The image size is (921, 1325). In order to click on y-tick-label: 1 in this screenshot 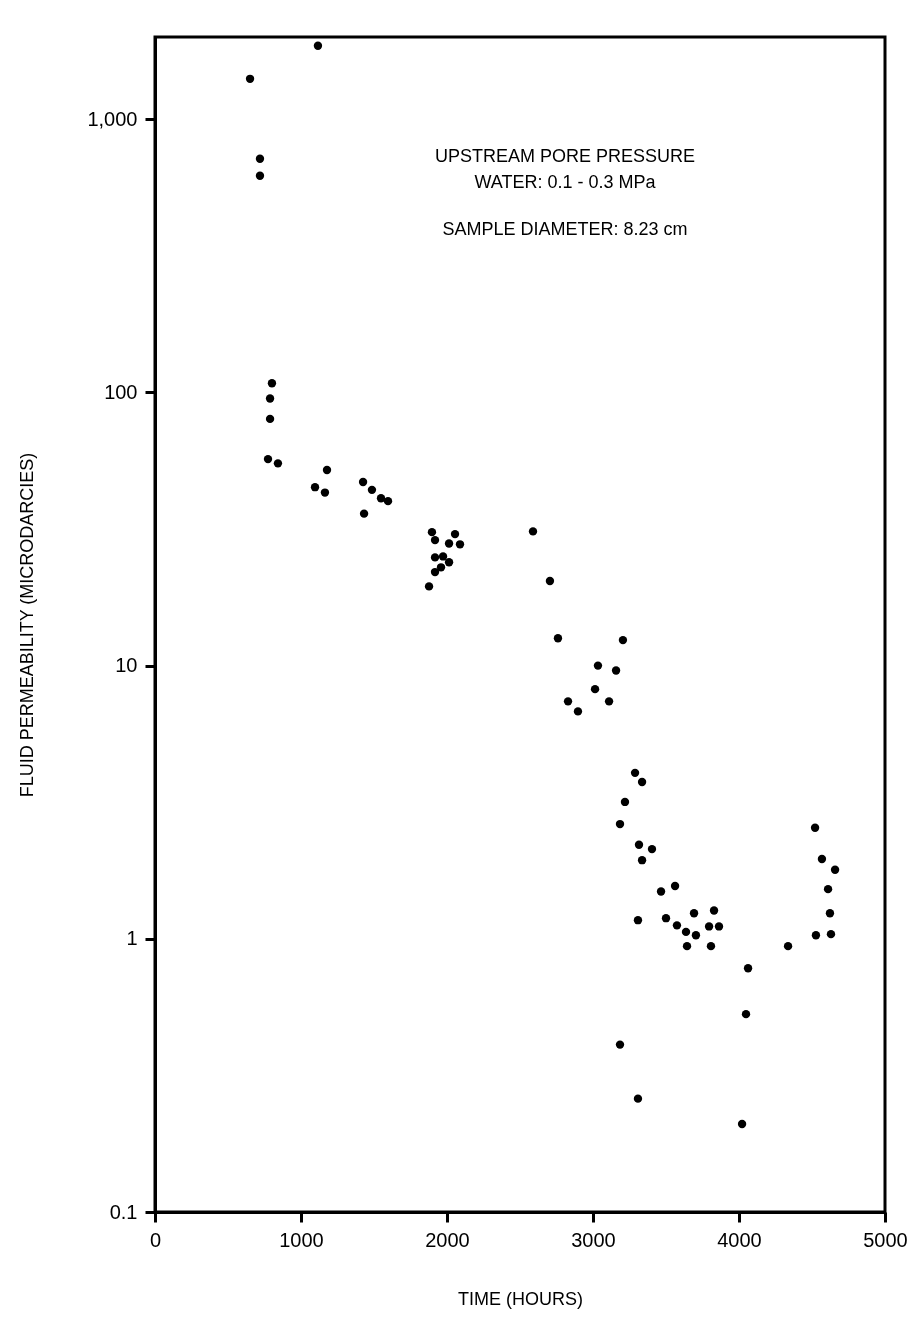, I will do `click(132, 938)`.